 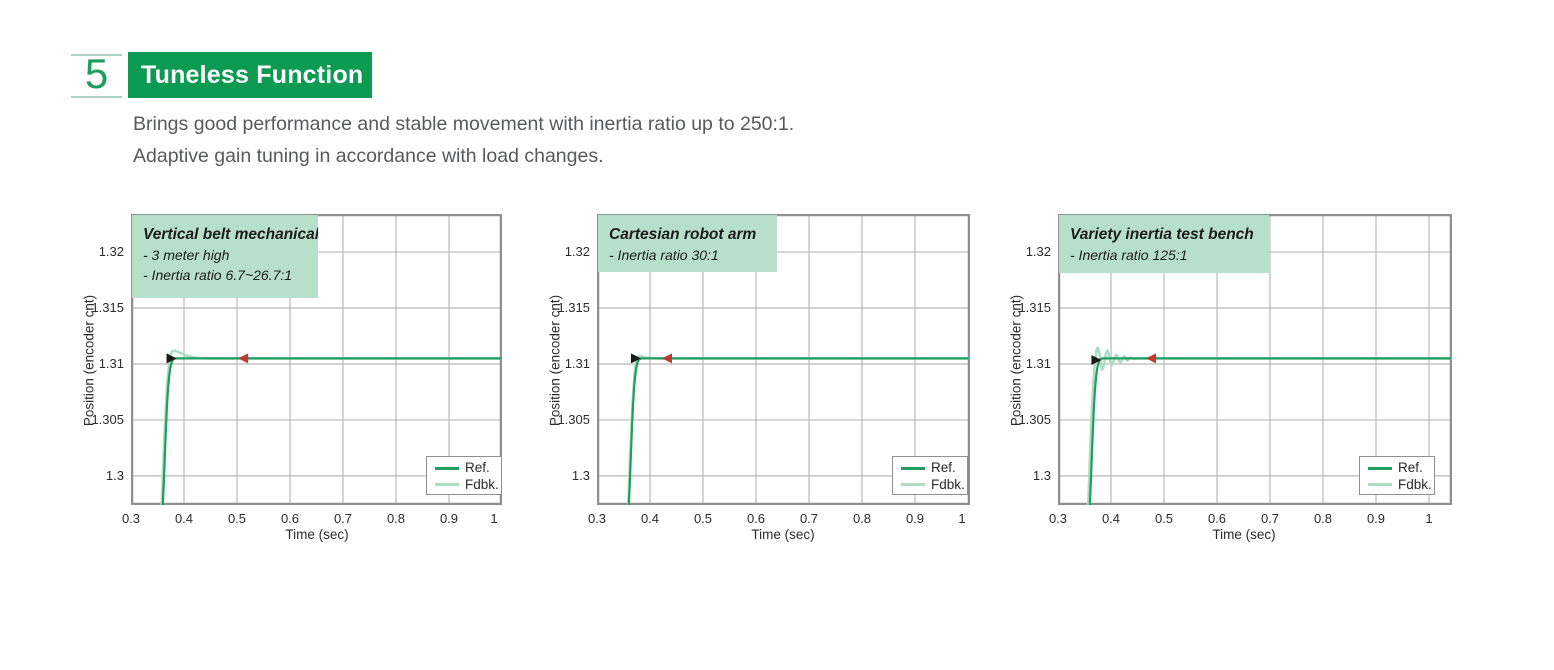 I want to click on section-number-underline, so click(x=96, y=97).